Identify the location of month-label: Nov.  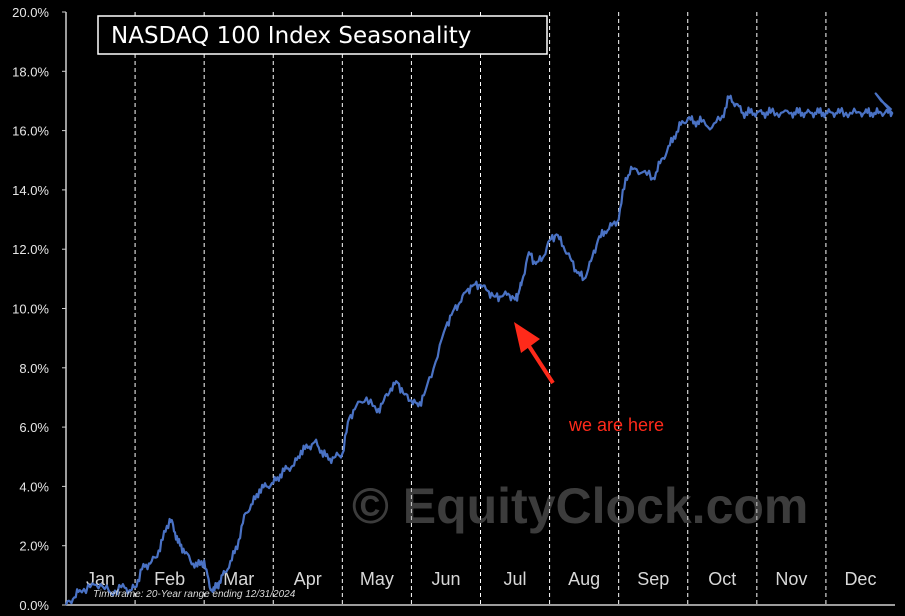
(791, 579).